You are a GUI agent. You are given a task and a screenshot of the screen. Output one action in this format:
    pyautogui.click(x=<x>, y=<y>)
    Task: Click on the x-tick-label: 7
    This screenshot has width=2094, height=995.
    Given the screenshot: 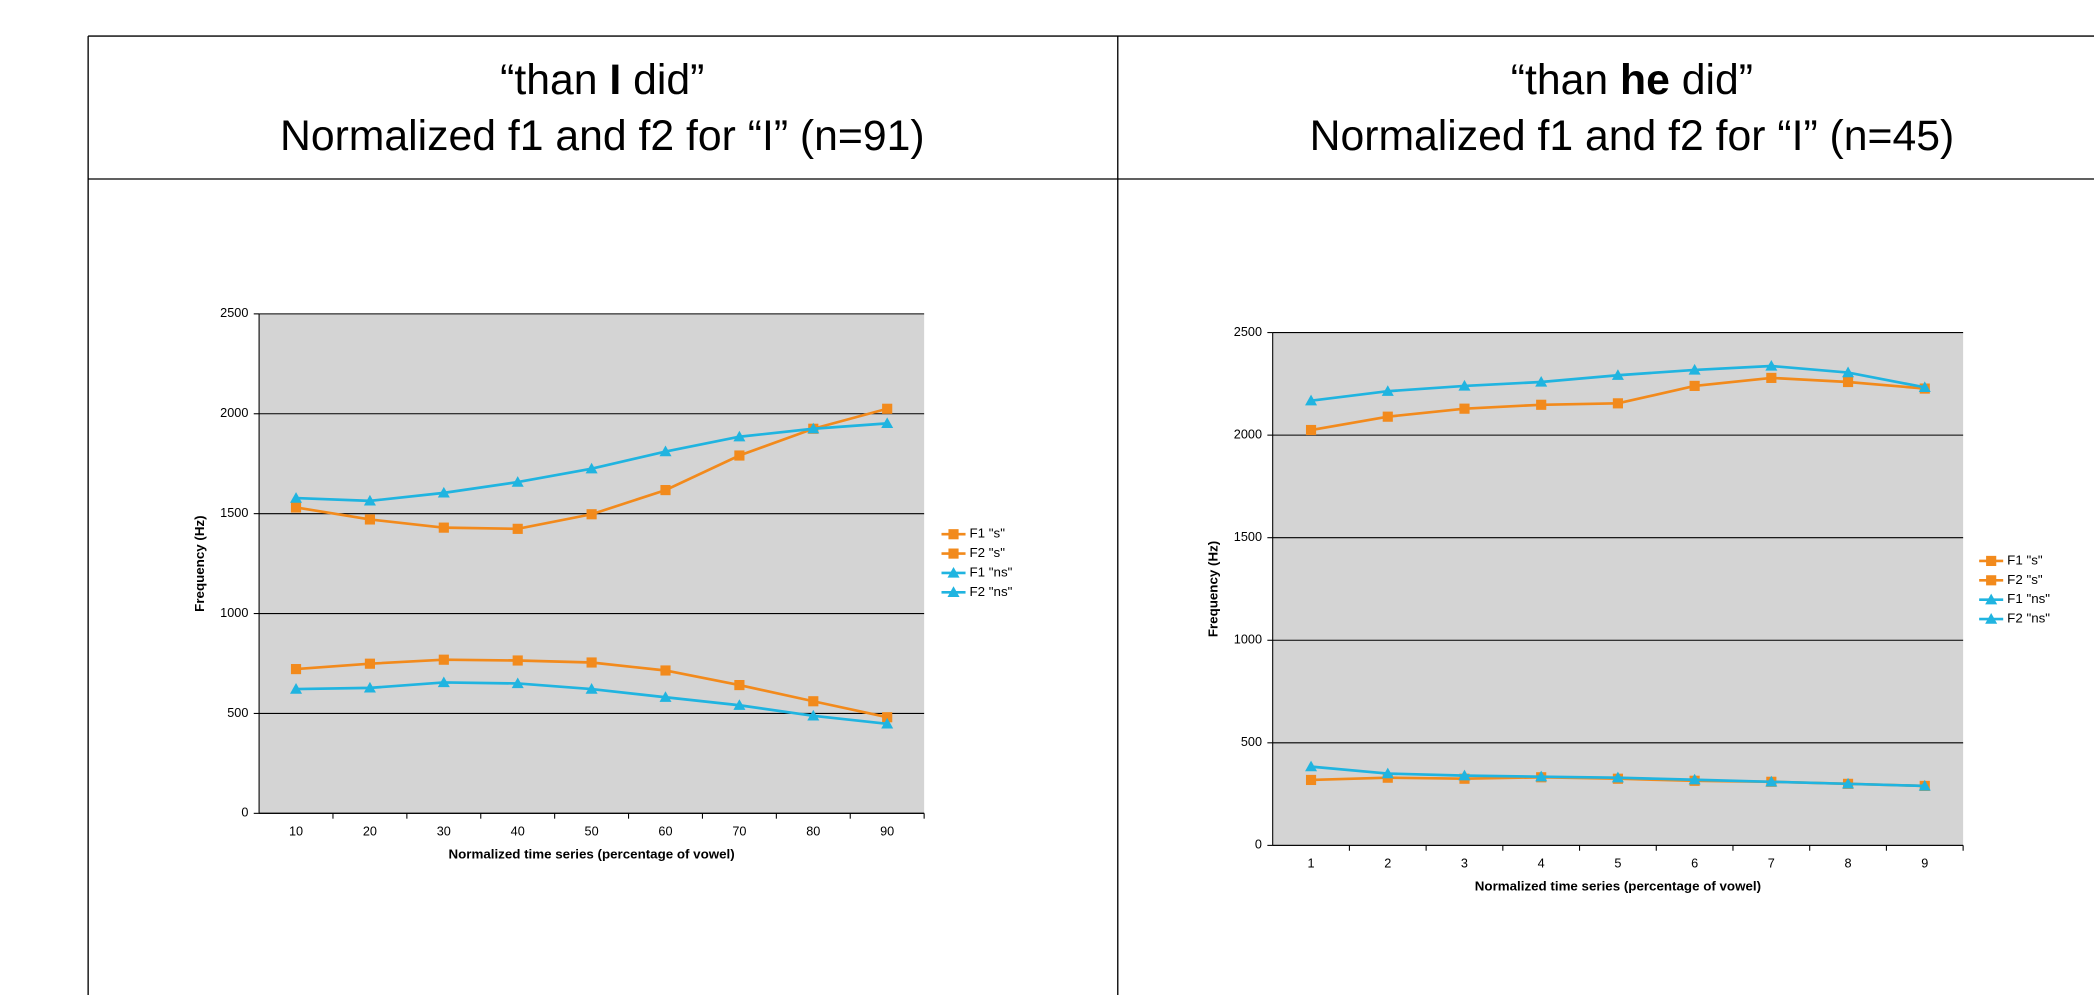 What is the action you would take?
    pyautogui.click(x=1771, y=863)
    